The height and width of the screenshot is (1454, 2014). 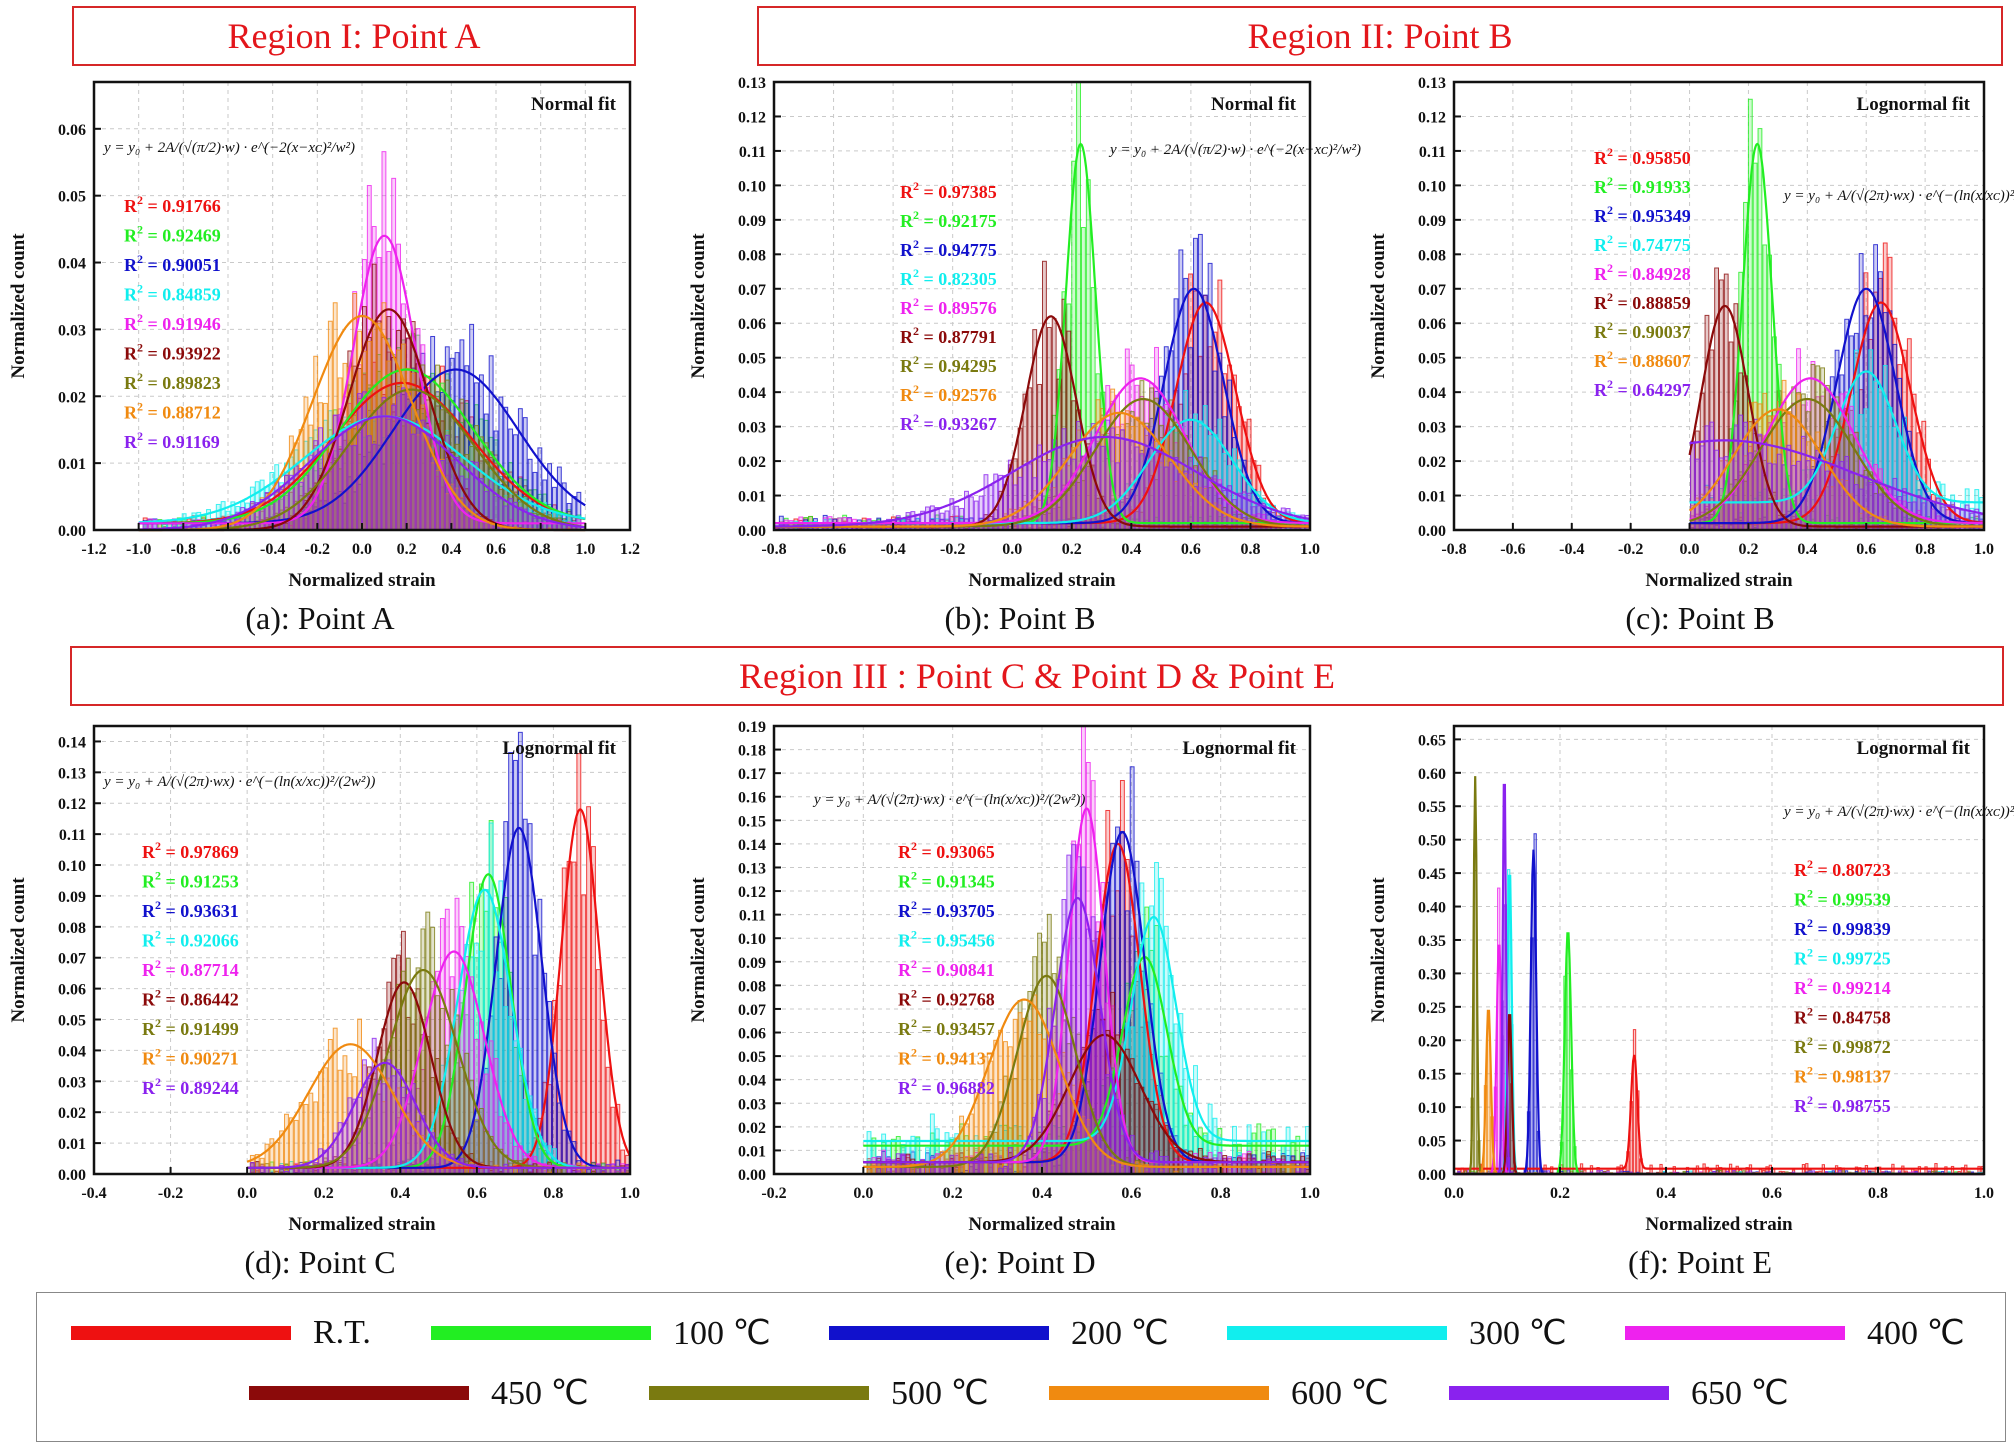 I want to click on legend-label: 300 ℃, so click(x=1518, y=1333).